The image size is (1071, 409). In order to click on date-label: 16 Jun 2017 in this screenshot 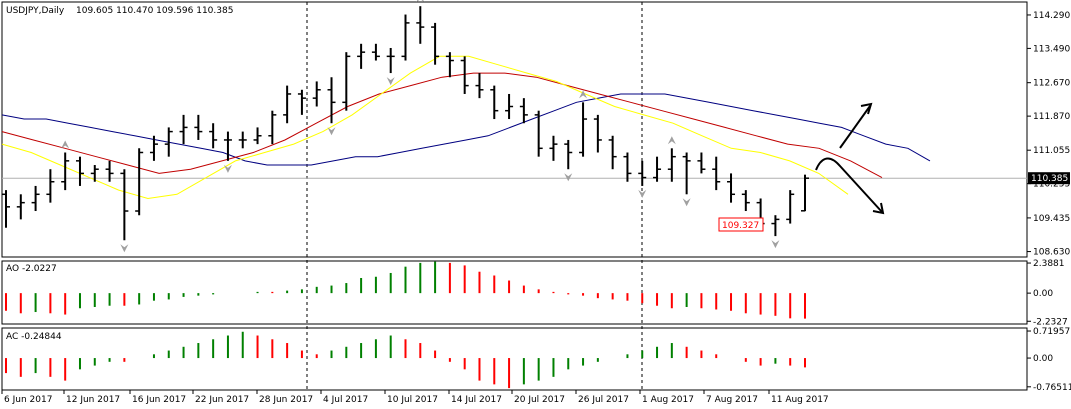, I will do `click(159, 400)`.